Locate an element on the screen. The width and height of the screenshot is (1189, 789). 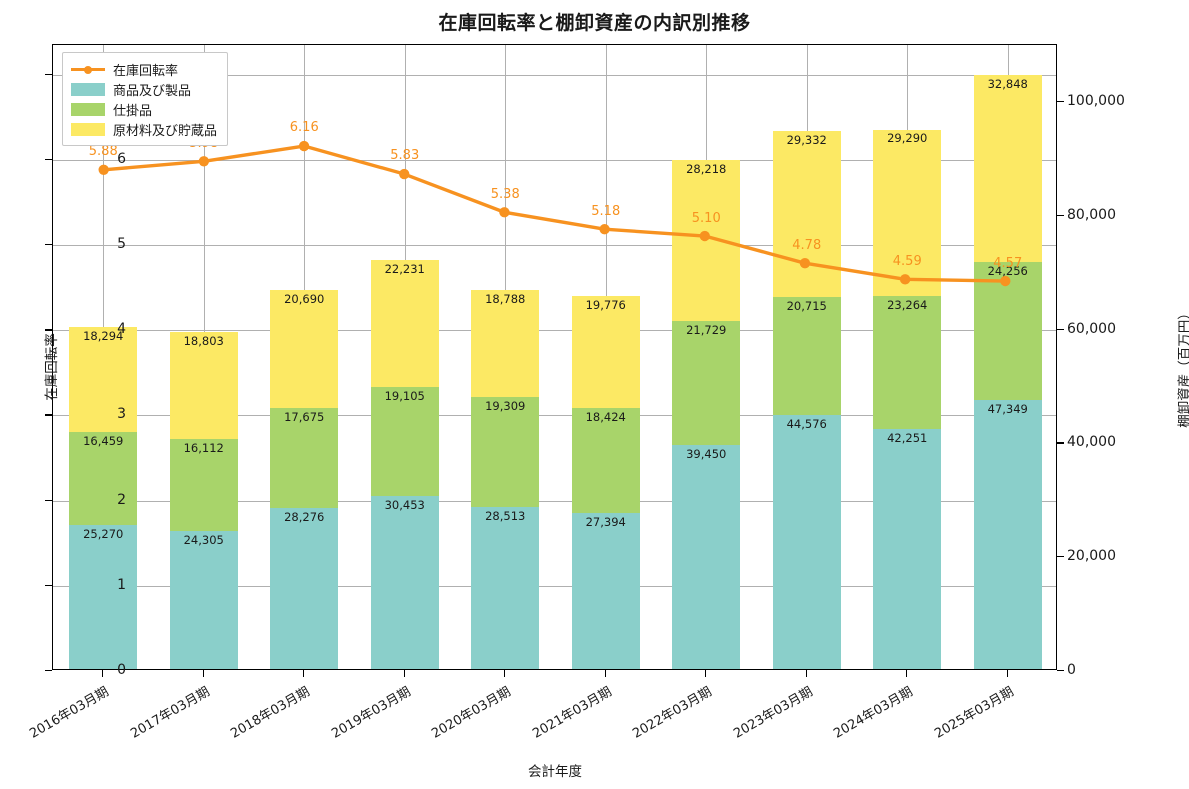
chart-legend: 在庫回転率 商品及び製品仕掛品 原材料及び貯蔵品 is located at coordinates (145, 99).